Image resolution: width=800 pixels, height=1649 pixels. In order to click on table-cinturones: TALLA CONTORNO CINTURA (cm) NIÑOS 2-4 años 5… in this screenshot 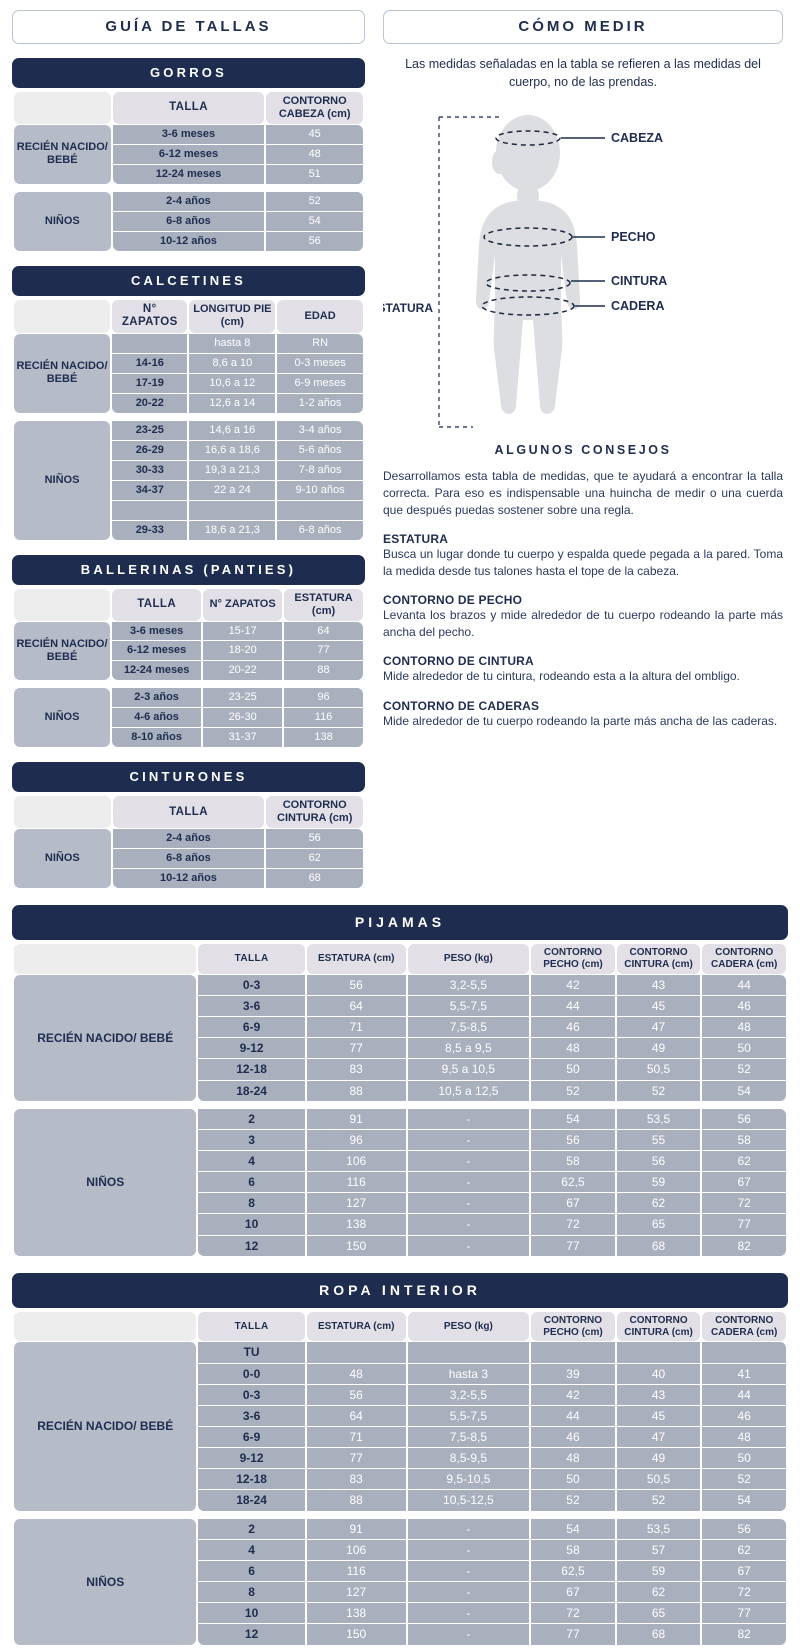, I will do `click(188, 842)`.